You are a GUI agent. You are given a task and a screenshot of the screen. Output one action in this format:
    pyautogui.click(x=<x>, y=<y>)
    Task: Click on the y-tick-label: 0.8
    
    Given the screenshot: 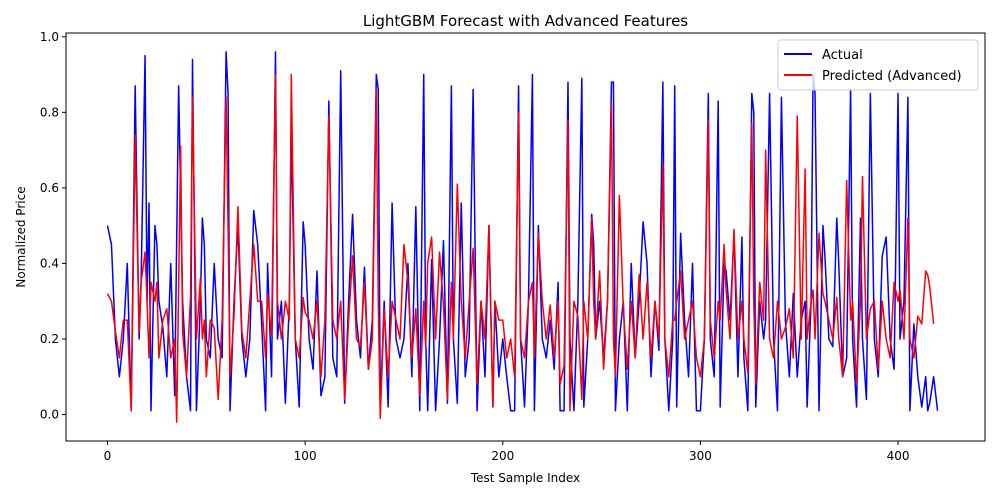 What is the action you would take?
    pyautogui.click(x=49, y=112)
    